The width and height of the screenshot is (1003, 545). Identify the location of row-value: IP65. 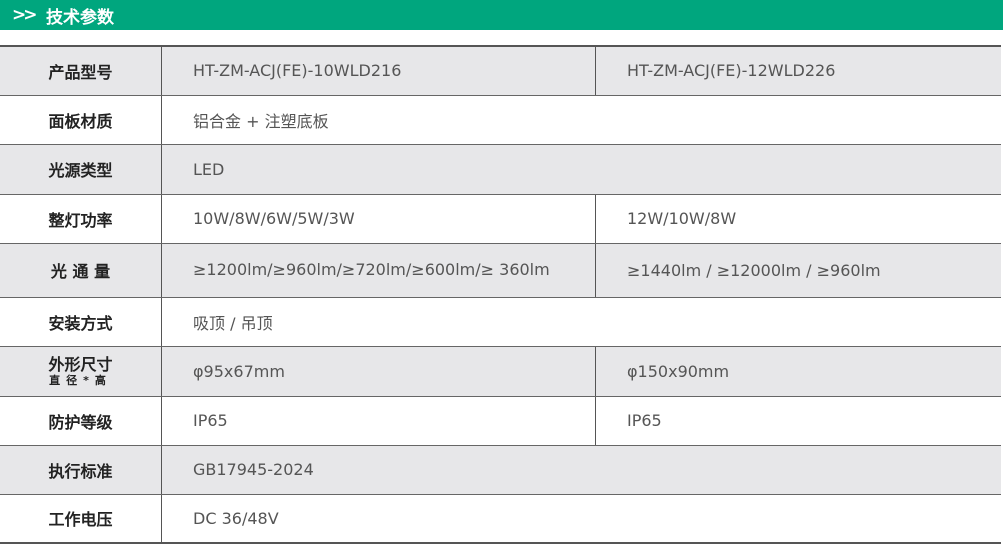
(378, 421).